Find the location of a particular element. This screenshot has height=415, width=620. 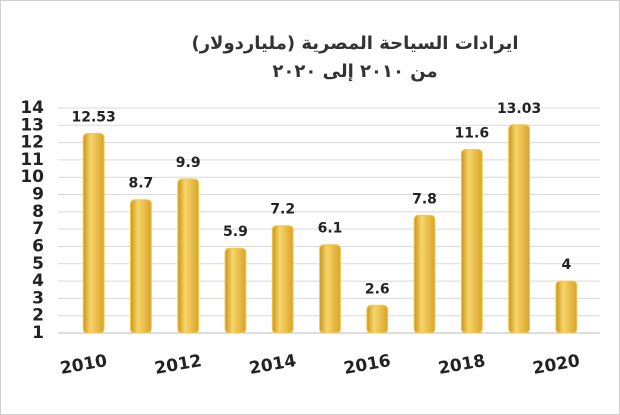

y-tick-label: 14 is located at coordinates (32, 108).